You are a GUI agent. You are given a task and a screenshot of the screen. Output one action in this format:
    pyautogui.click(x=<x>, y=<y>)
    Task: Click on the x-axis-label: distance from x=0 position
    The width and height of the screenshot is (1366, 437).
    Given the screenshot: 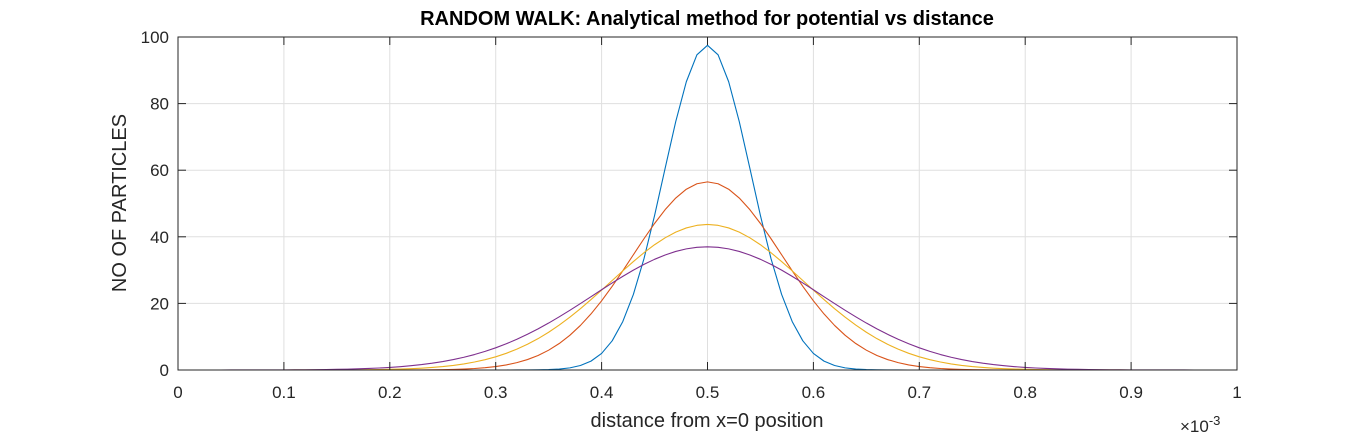 What is the action you would take?
    pyautogui.click(x=707, y=421)
    